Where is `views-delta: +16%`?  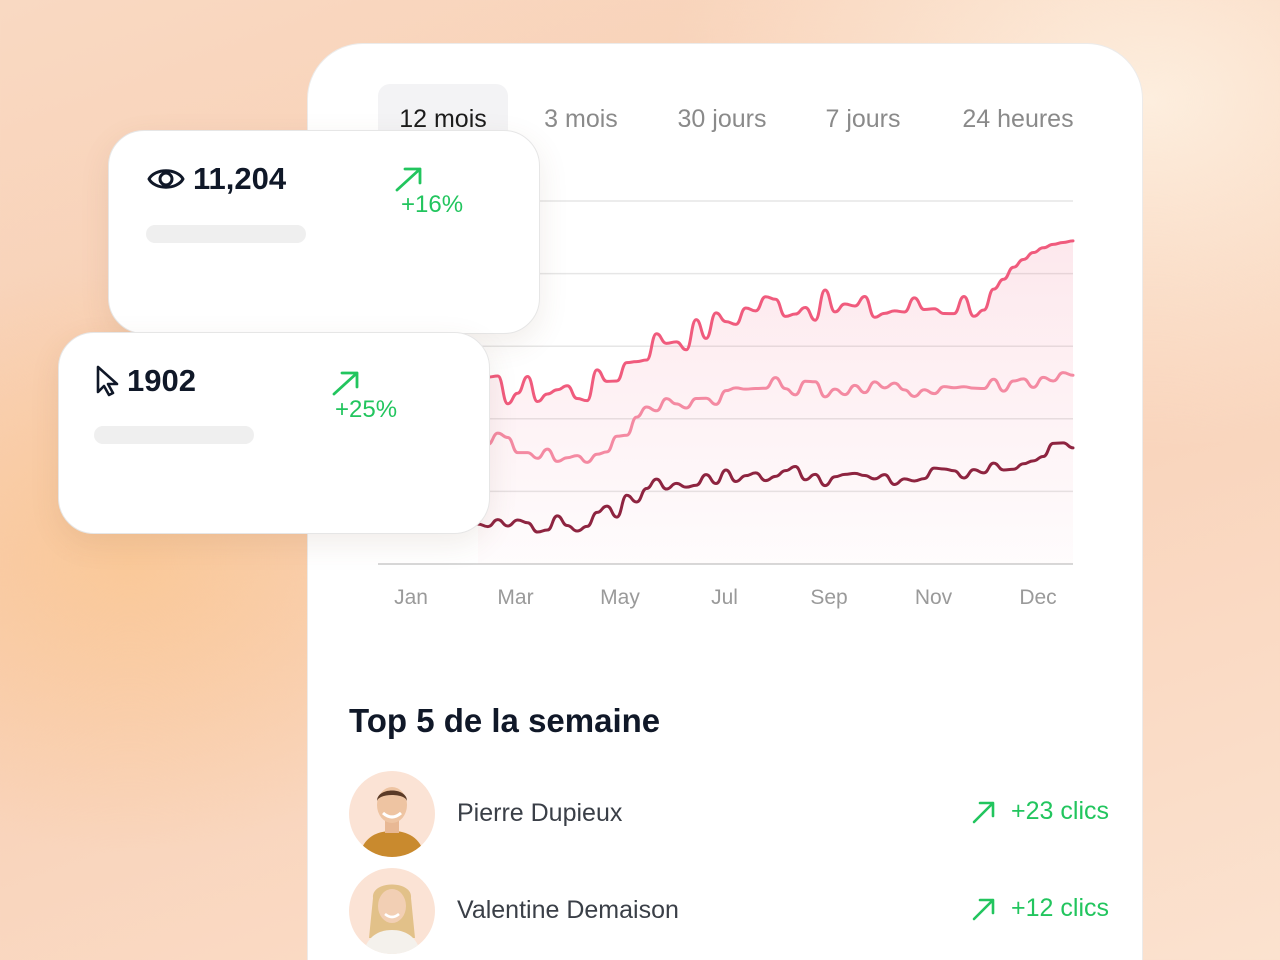 views-delta: +16% is located at coordinates (432, 204).